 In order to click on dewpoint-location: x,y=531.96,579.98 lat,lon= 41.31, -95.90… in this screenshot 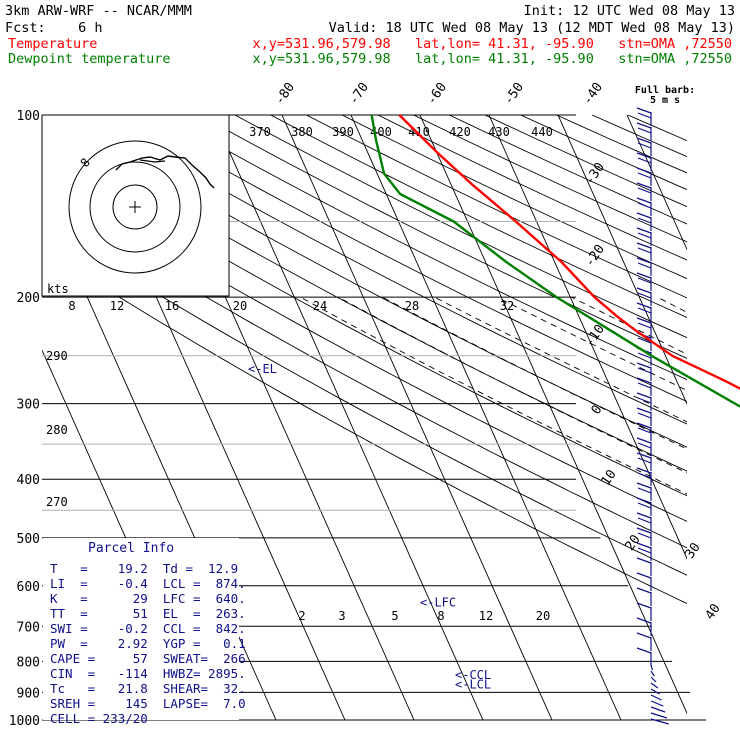, I will do `click(492, 59)`.